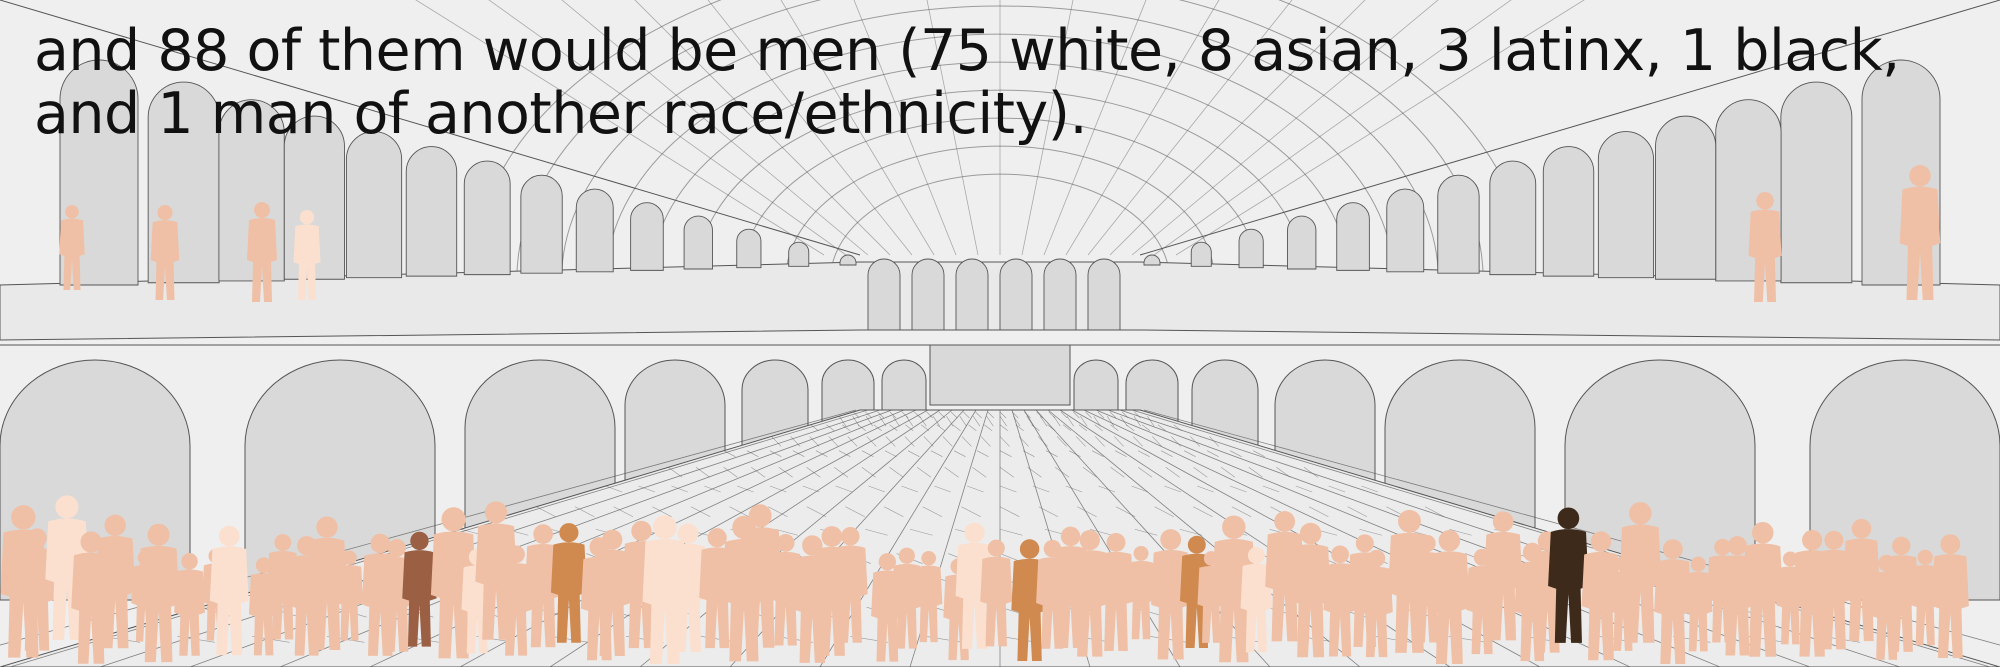 This screenshot has width=2000, height=667. Describe the element at coordinates (1660, 480) in the screenshot. I see `lower-arch` at that location.